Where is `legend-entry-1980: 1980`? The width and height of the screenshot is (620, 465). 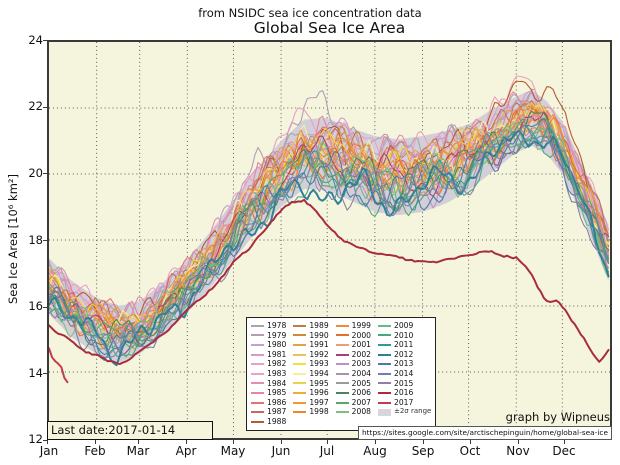 legend-entry-1980: 1980 is located at coordinates (268, 345).